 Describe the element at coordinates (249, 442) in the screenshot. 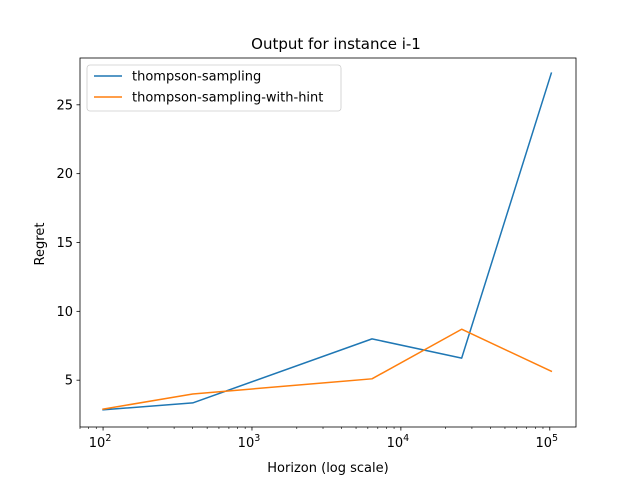

I see `x-tick-label: 10³` at that location.